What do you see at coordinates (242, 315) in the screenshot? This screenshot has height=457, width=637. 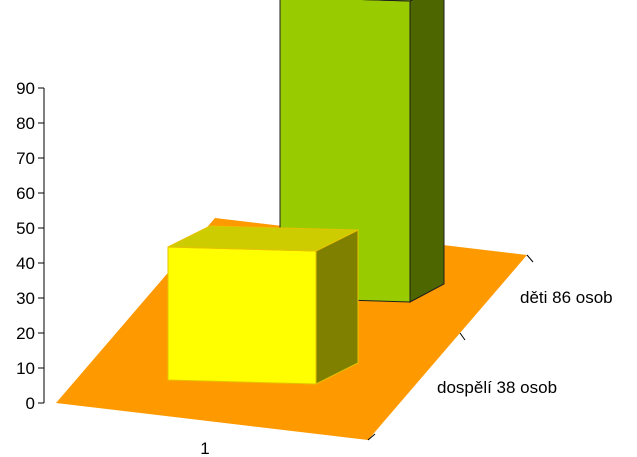 I see `bar-front-face` at bounding box center [242, 315].